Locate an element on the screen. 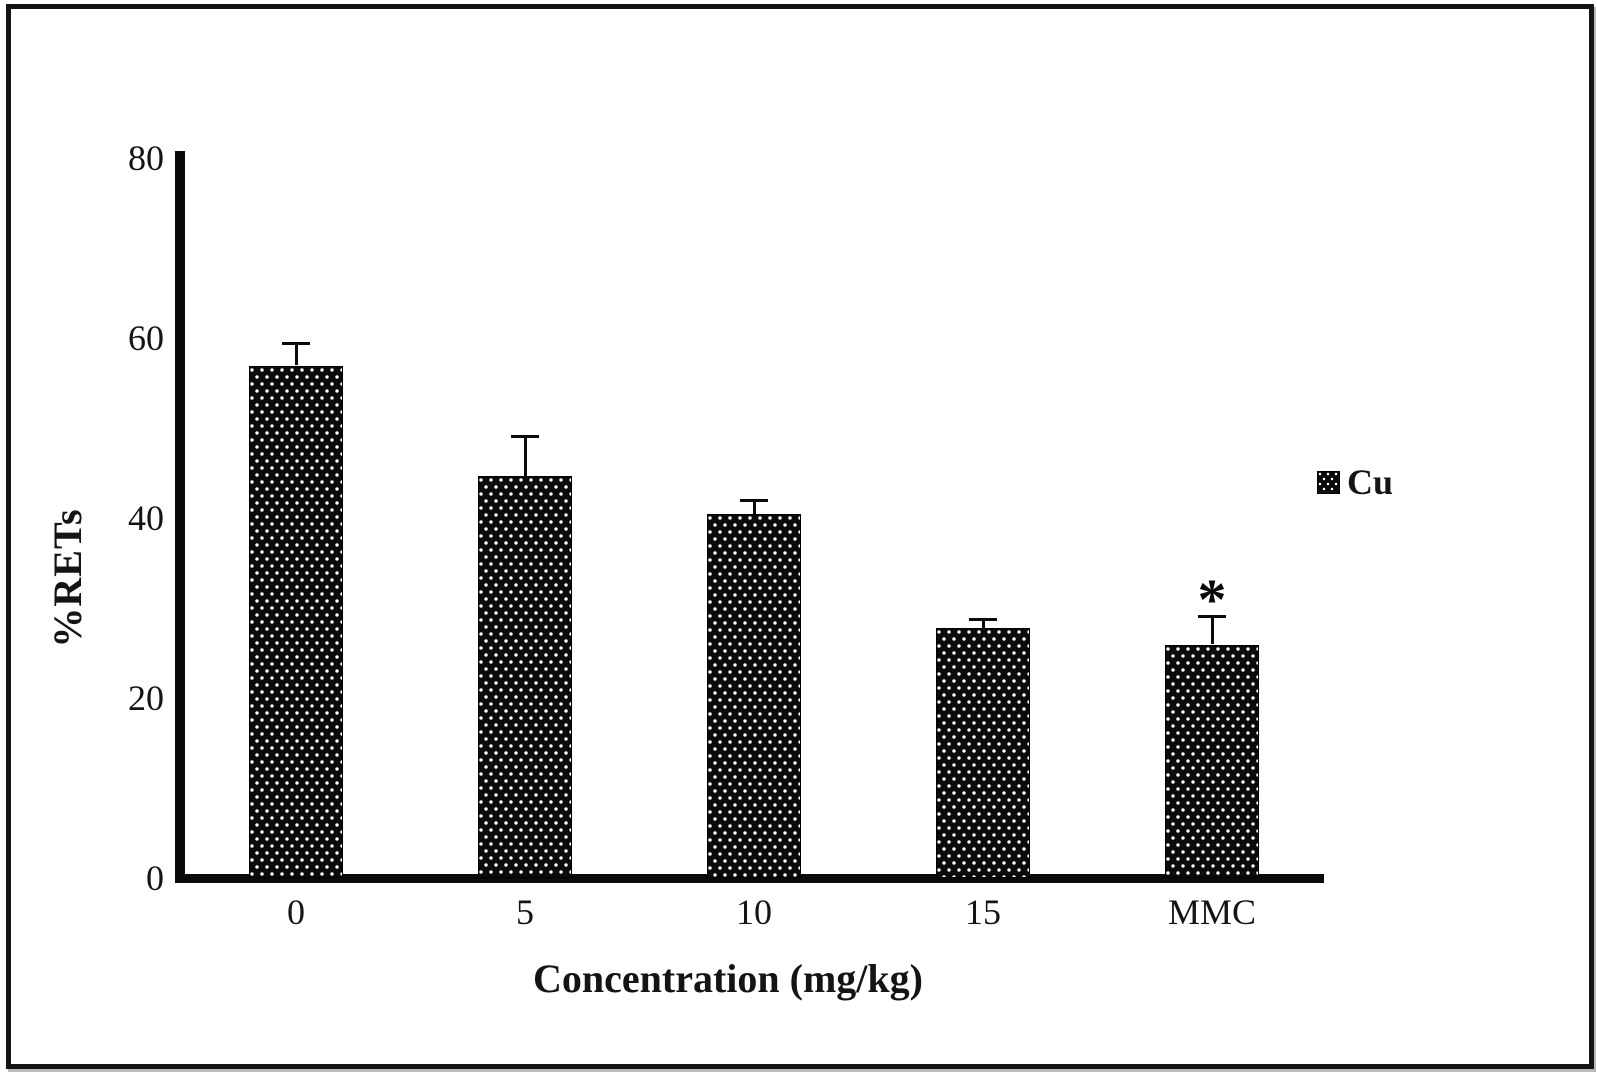  y-tick-label: 0 is located at coordinates (155, 878).